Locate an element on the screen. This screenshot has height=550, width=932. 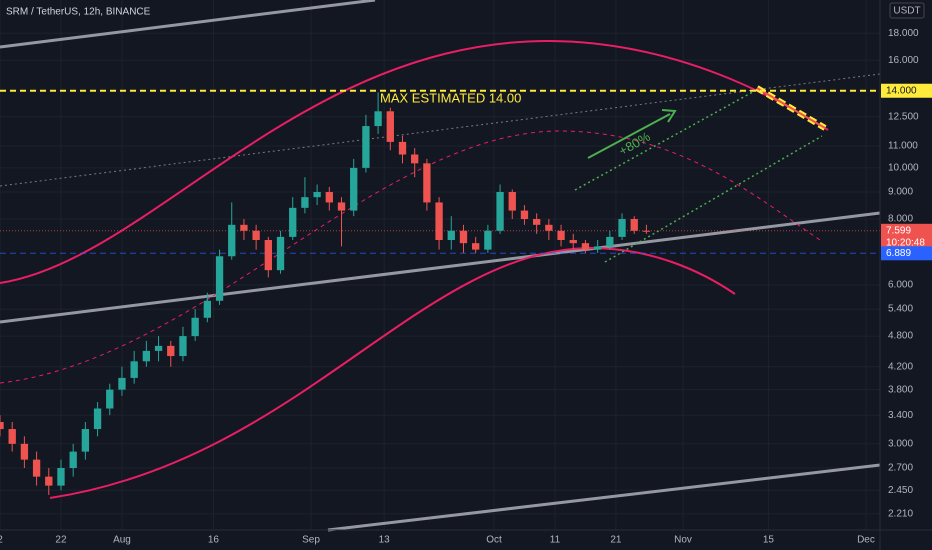
price-label: 7.599 is located at coordinates (898, 230).